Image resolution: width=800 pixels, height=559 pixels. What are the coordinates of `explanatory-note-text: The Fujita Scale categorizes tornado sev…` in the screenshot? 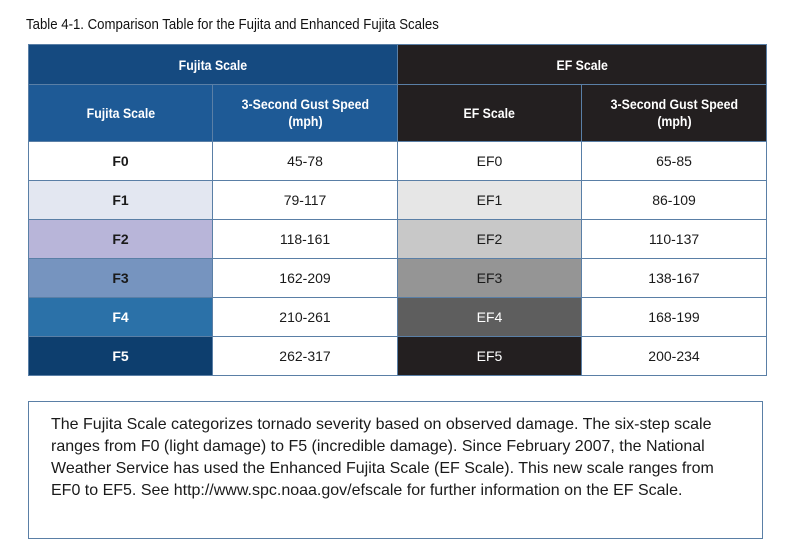 It's located at (382, 457).